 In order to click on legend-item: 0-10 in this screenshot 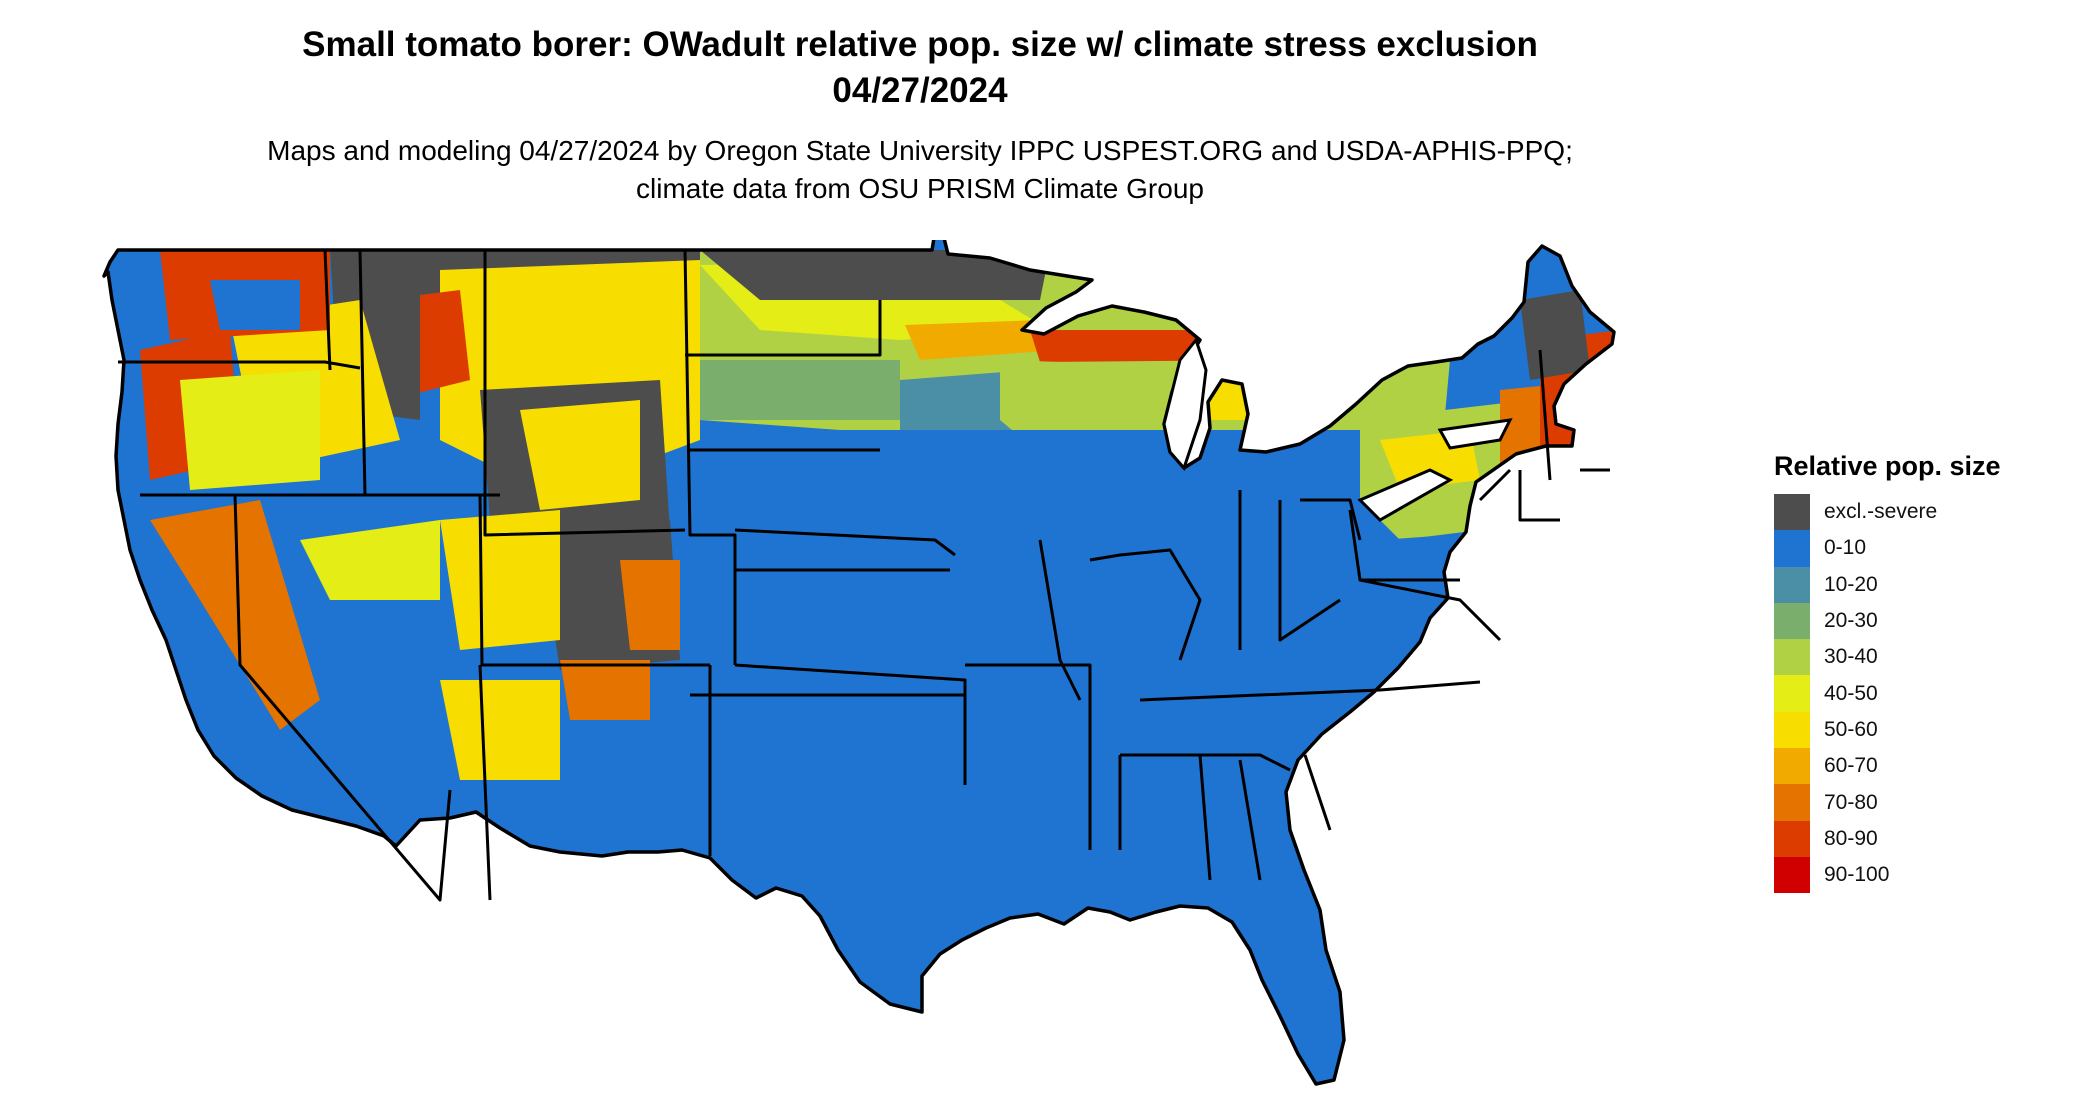, I will do `click(1924, 548)`.